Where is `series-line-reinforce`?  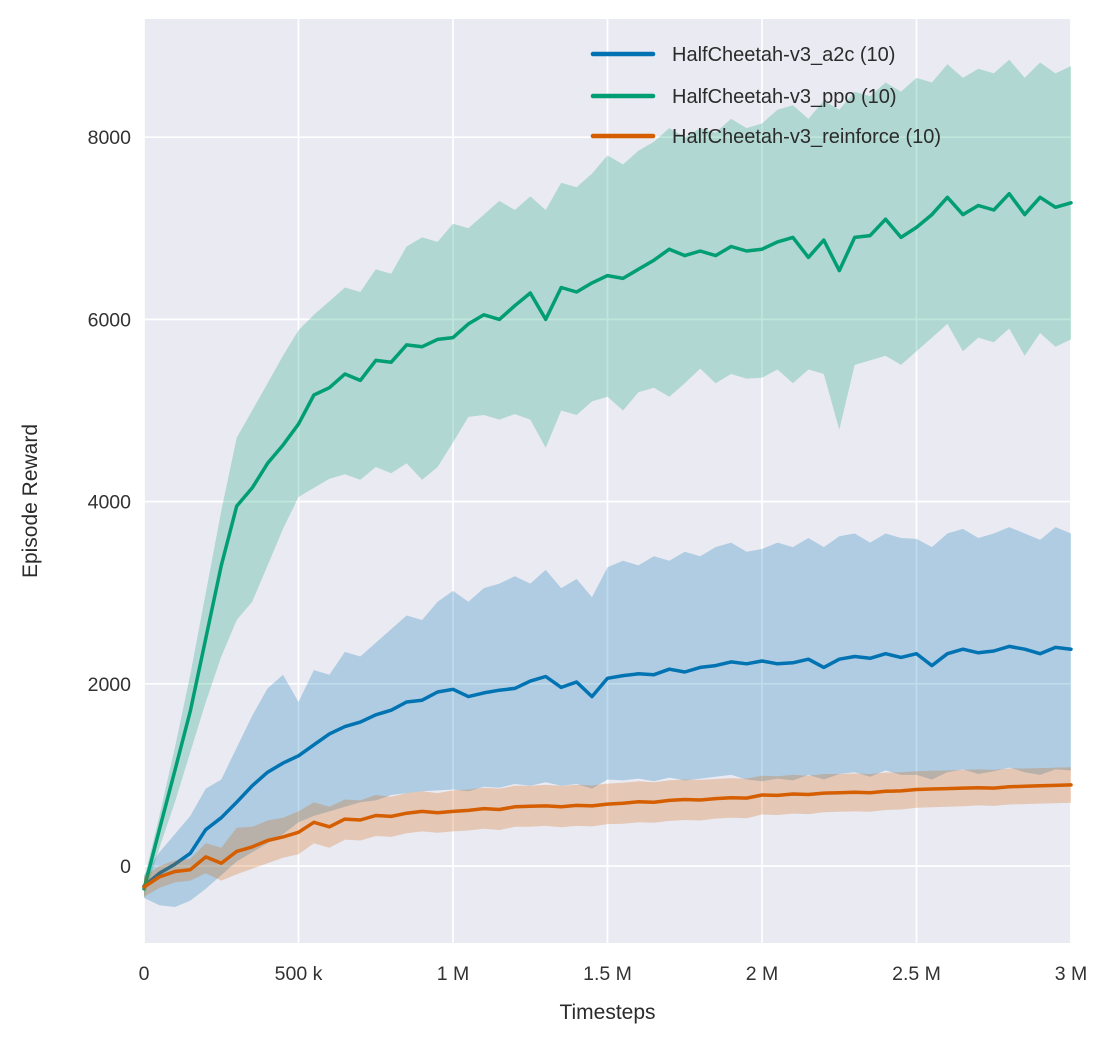
series-line-reinforce is located at coordinates (607, 836).